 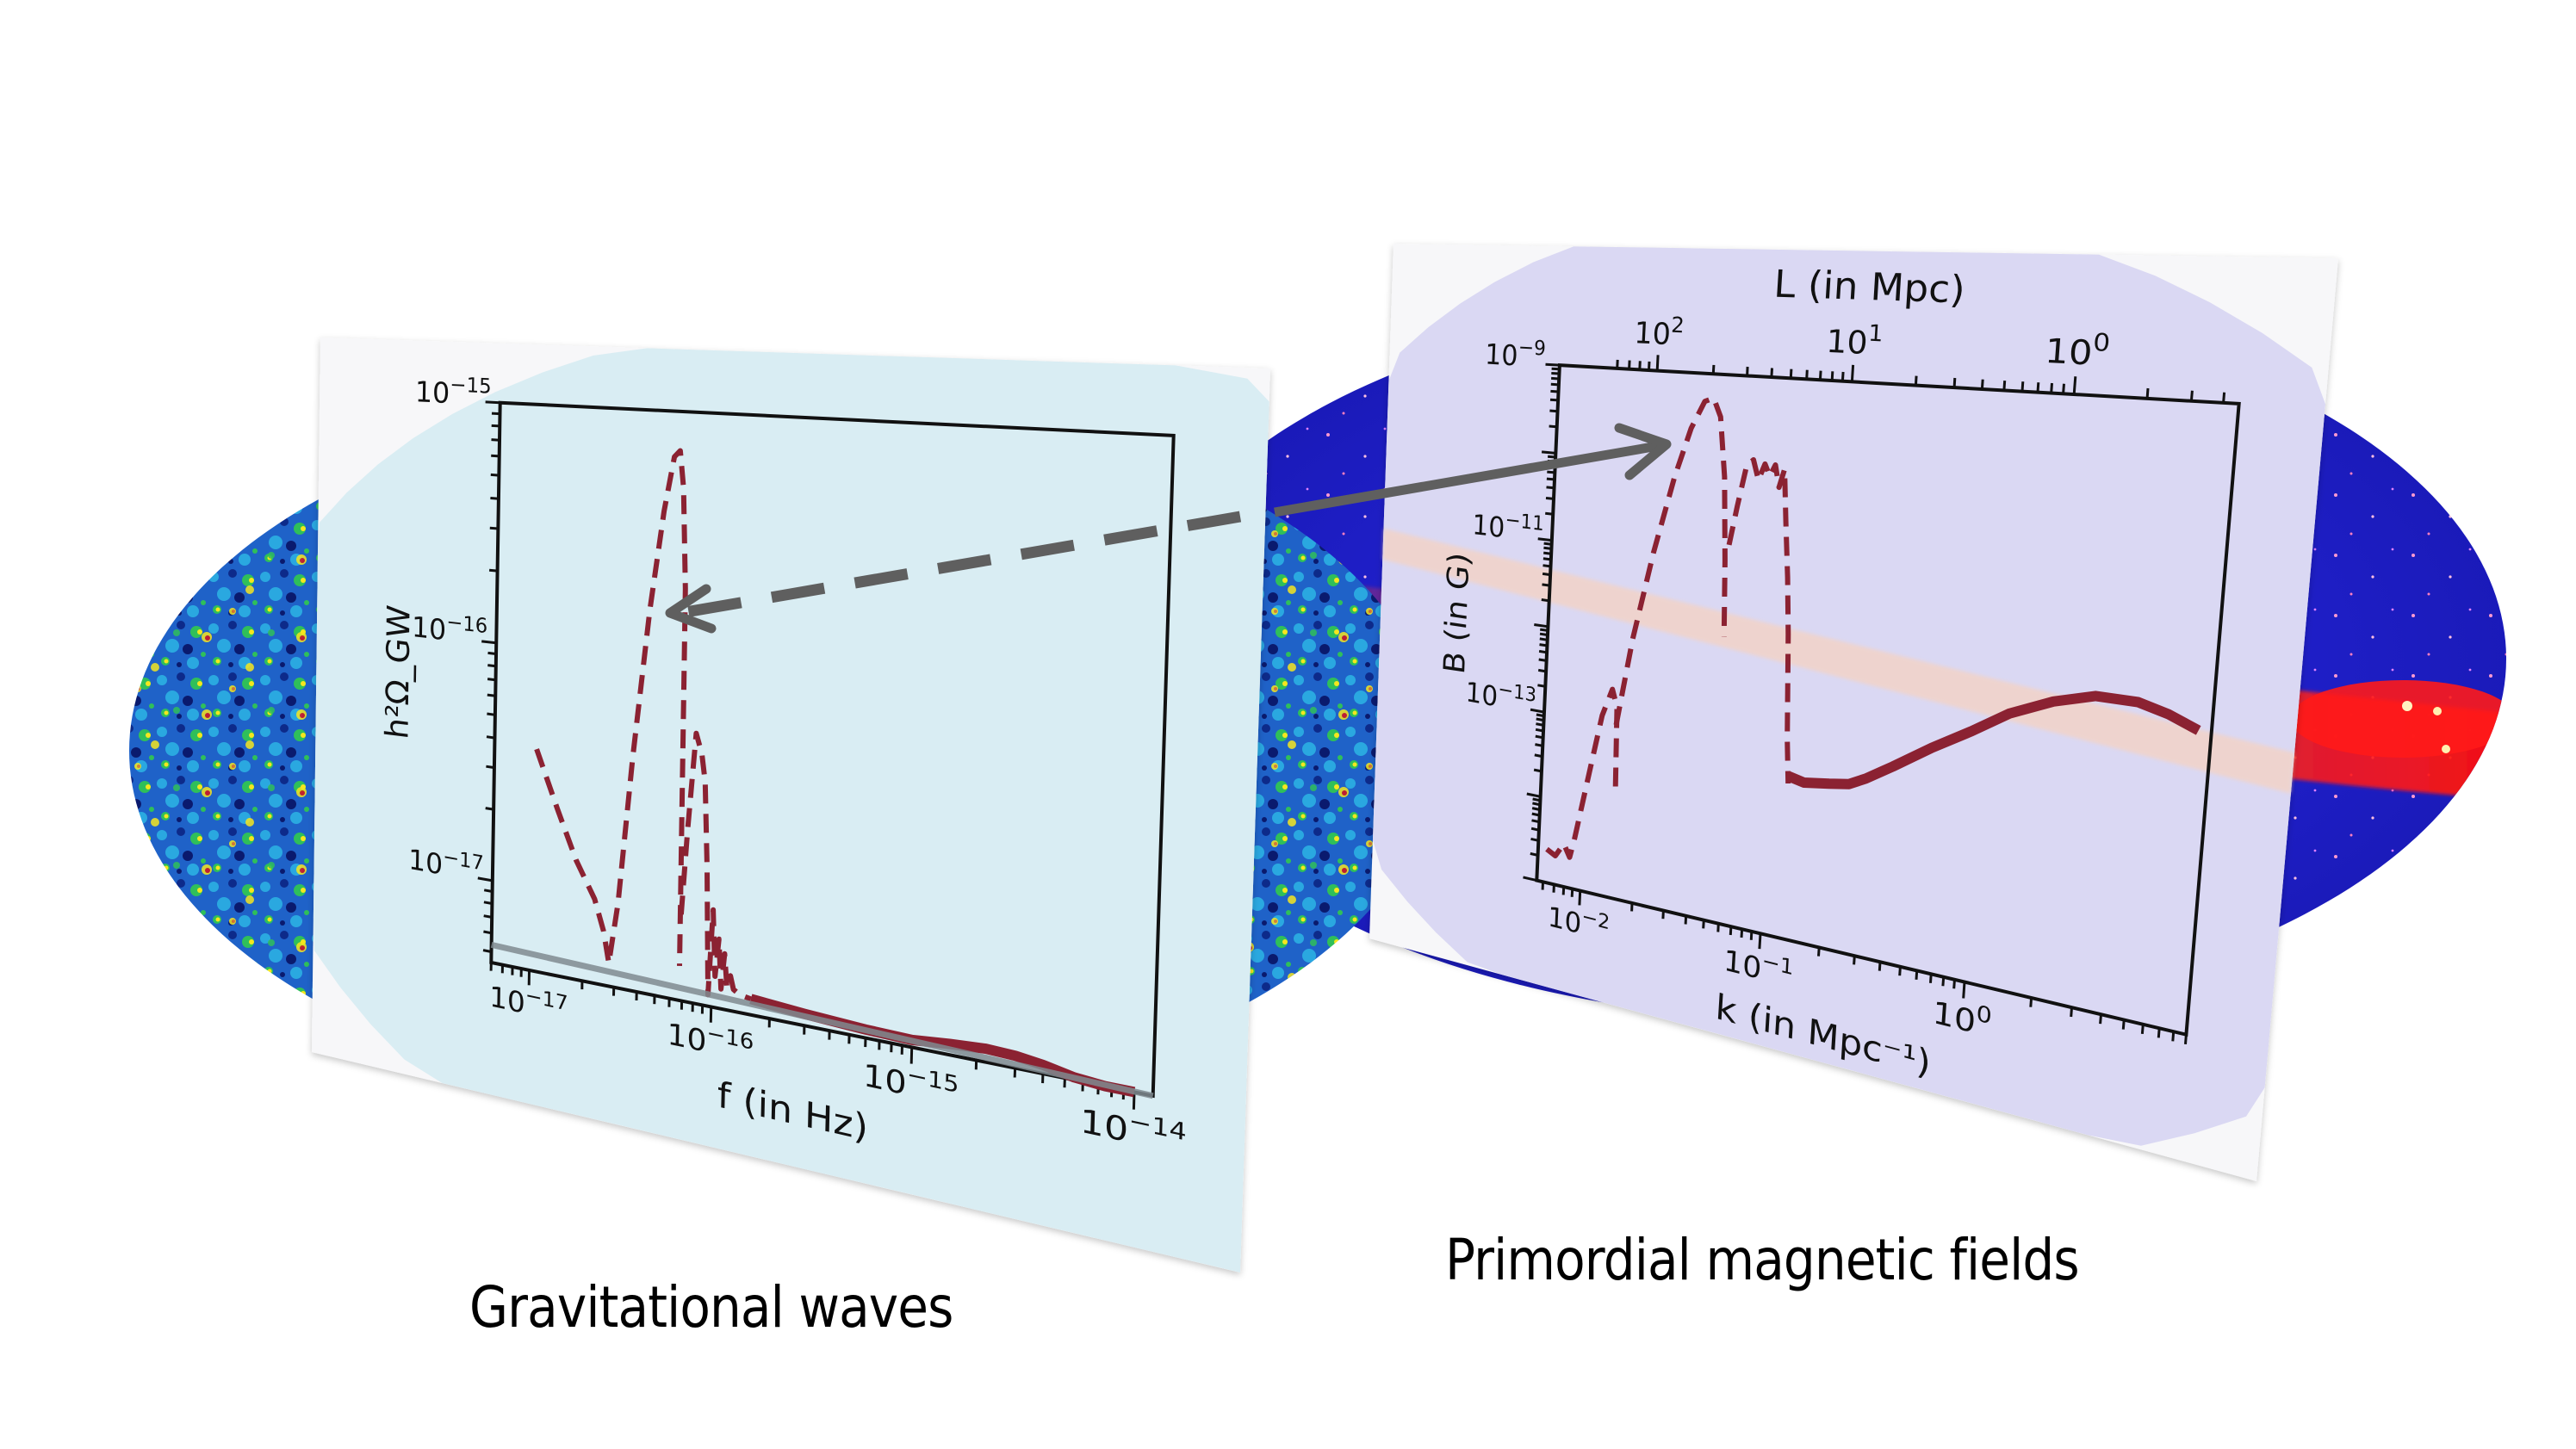 What do you see at coordinates (1984, 1015) in the screenshot?
I see `pmf-x-tick-label-exponent: 0` at bounding box center [1984, 1015].